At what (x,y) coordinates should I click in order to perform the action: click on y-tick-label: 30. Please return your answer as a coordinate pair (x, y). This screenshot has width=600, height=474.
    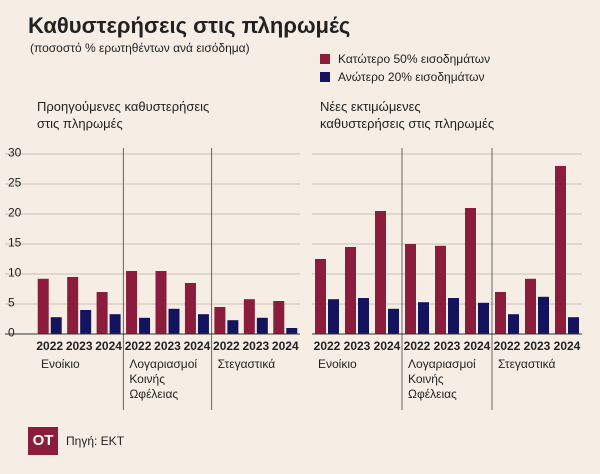
    Looking at the image, I should click on (15, 153).